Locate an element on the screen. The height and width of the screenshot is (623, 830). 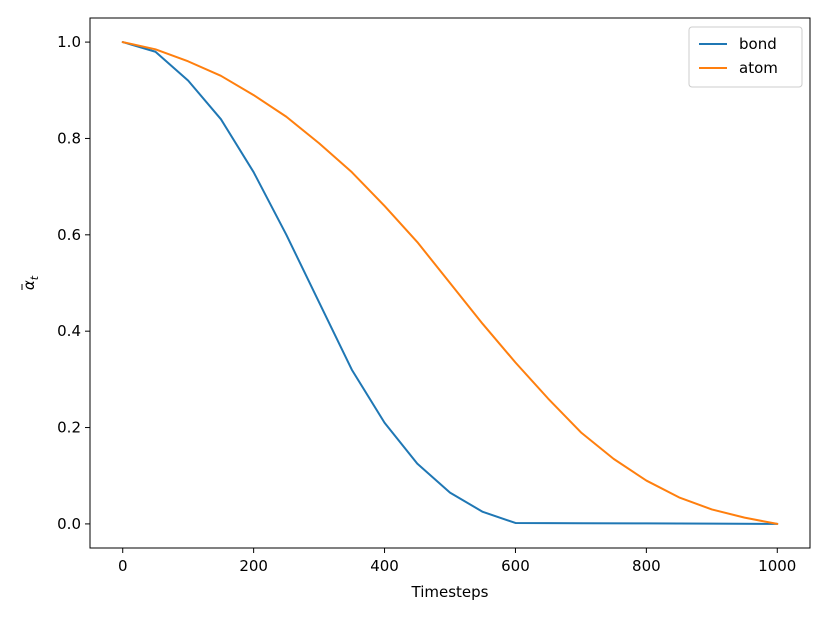
legend: bond atom is located at coordinates (745, 57).